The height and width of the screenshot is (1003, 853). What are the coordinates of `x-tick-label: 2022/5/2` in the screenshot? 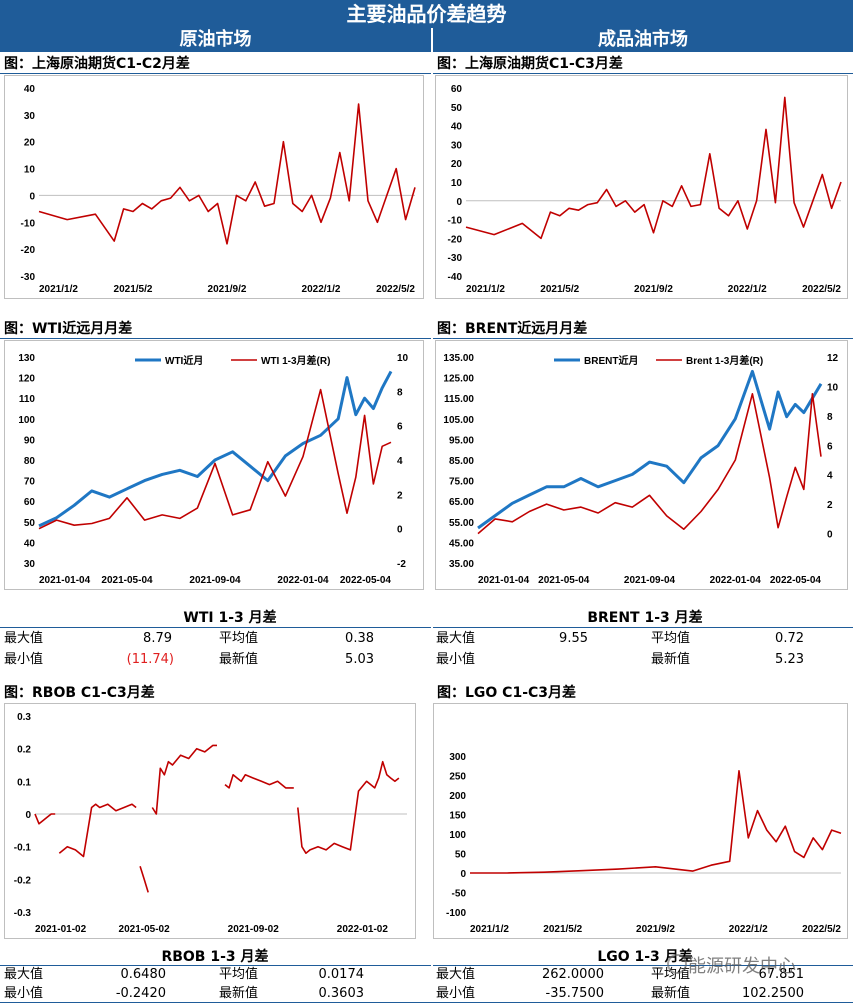 It's located at (821, 289).